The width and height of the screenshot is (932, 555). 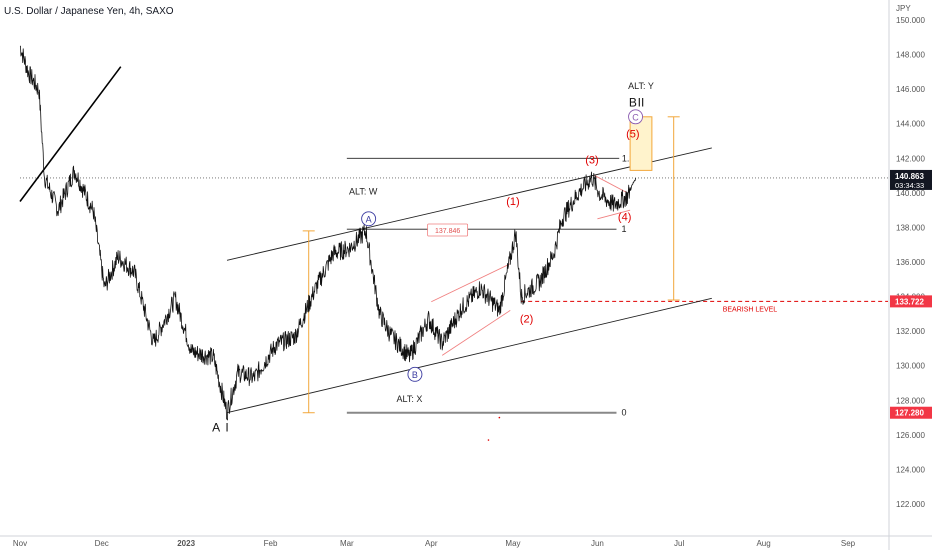 What do you see at coordinates (641, 143) in the screenshot?
I see `target-zone-box` at bounding box center [641, 143].